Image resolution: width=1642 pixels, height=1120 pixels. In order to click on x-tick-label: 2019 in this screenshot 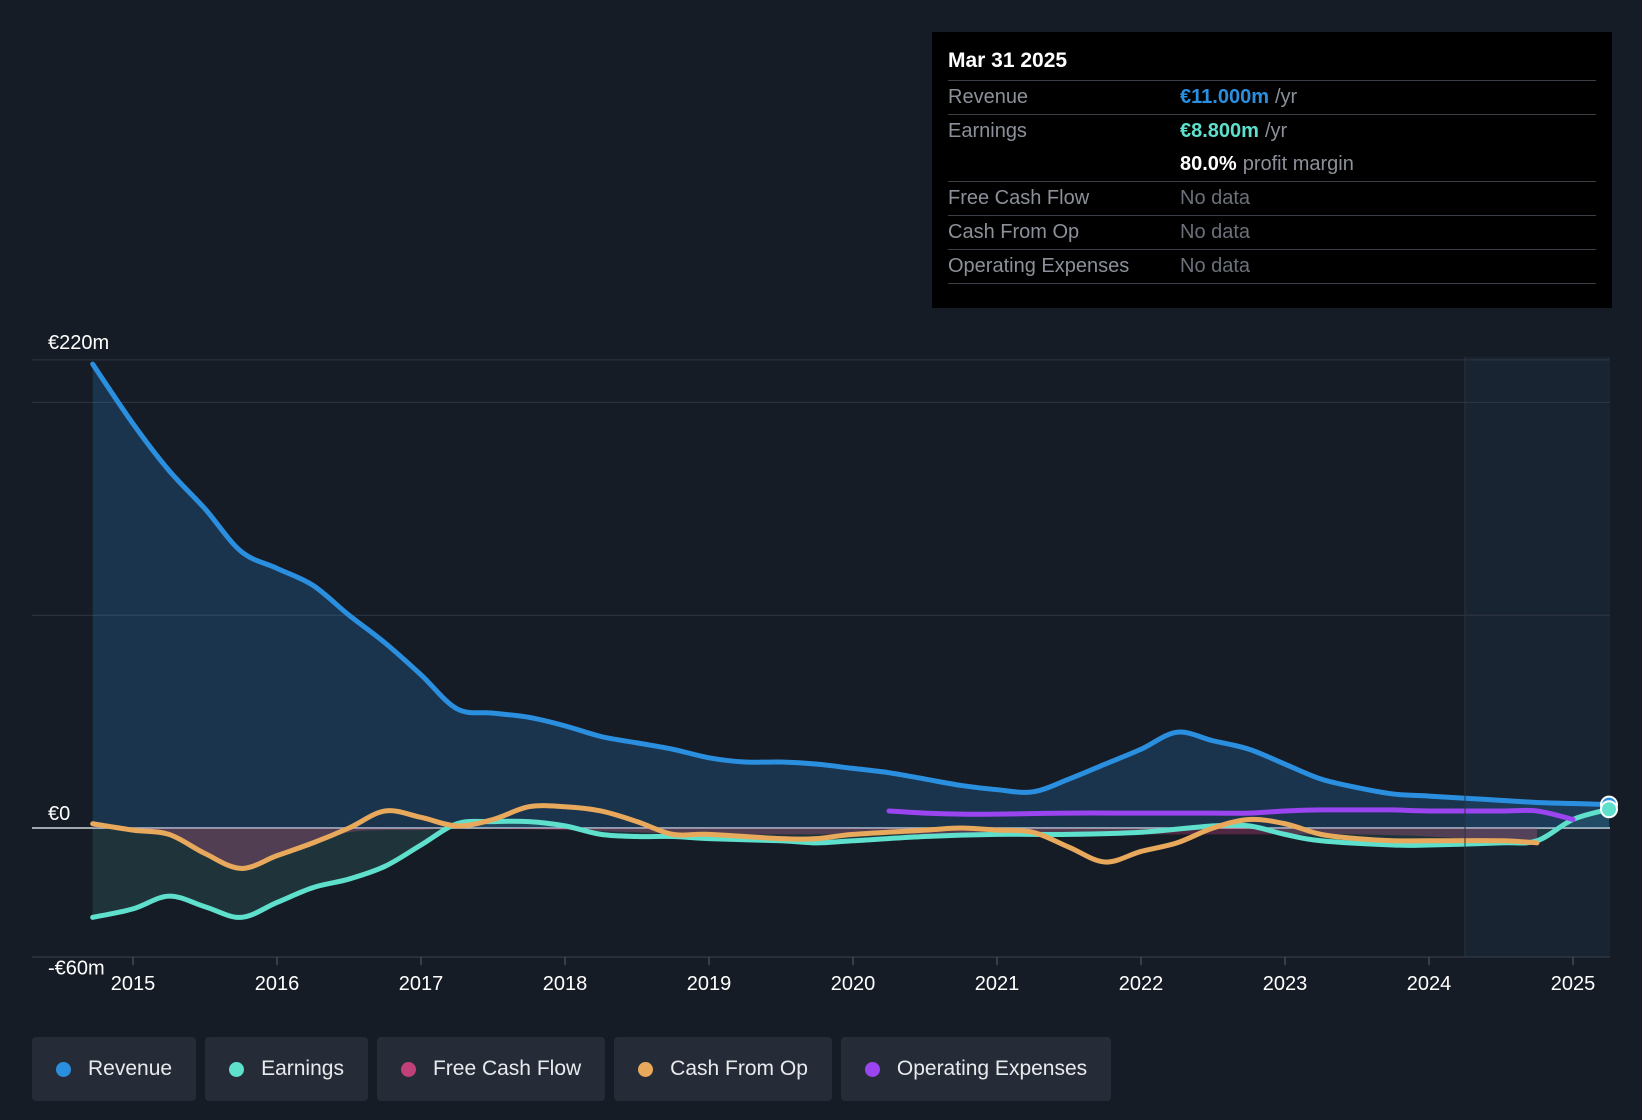, I will do `click(709, 984)`.